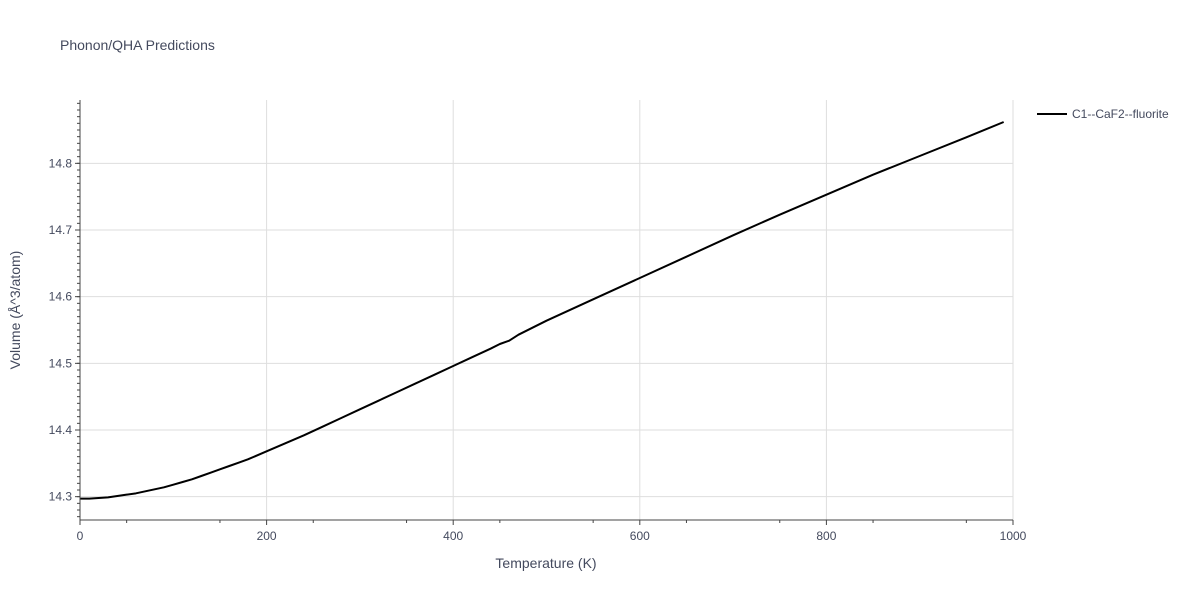 The height and width of the screenshot is (600, 1200). Describe the element at coordinates (826, 536) in the screenshot. I see `x-tick-label: 800` at that location.